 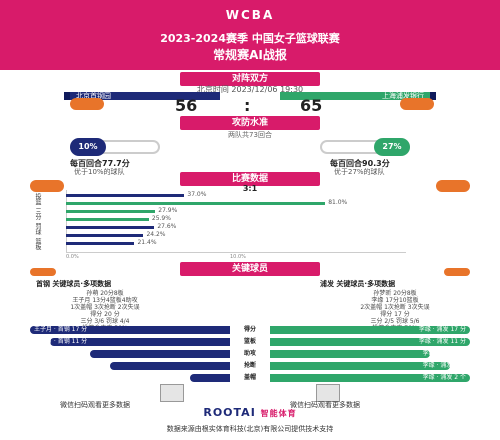 What do you see at coordinates (67, 96) in the screenshot?
I see `home-bar-cap` at bounding box center [67, 96].